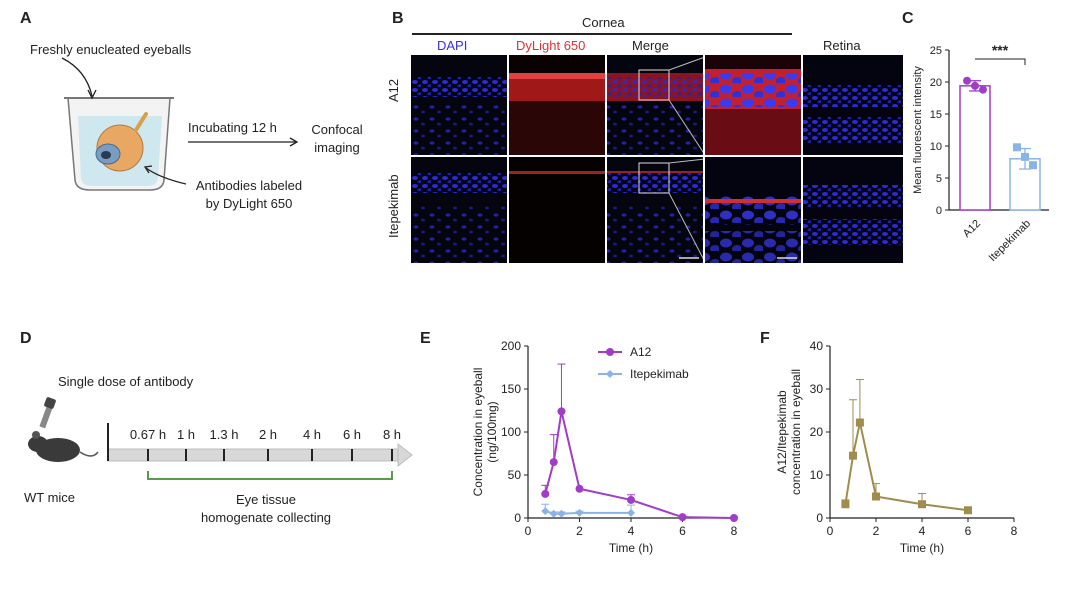  I want to click on y-tick-label: 100, so click(511, 432).